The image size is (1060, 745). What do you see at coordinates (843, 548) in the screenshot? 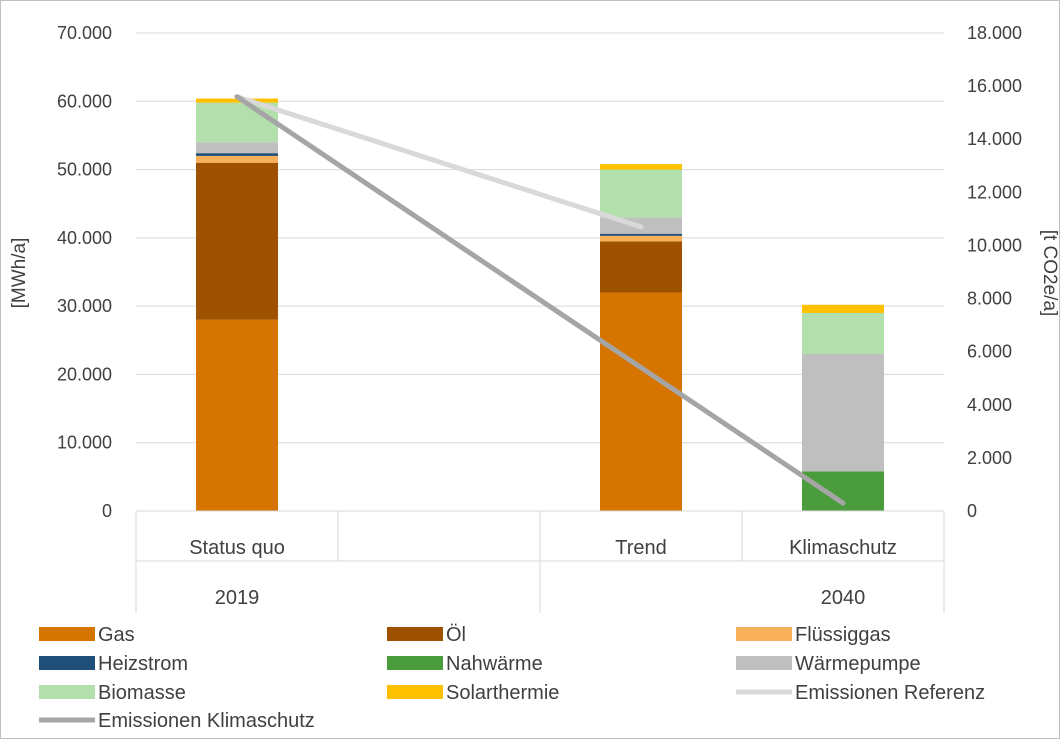
I see `category-label: Klimaschutz` at bounding box center [843, 548].